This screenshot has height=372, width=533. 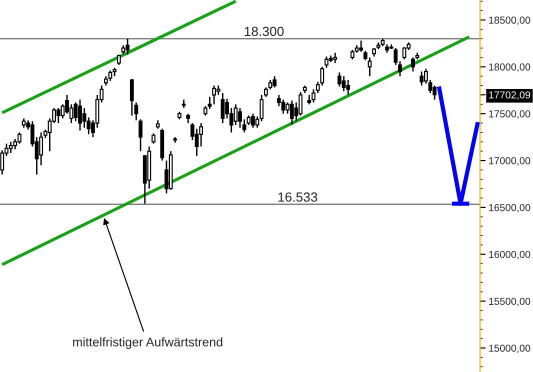 What do you see at coordinates (509, 161) in the screenshot?
I see `y-tick-label: 17000,00` at bounding box center [509, 161].